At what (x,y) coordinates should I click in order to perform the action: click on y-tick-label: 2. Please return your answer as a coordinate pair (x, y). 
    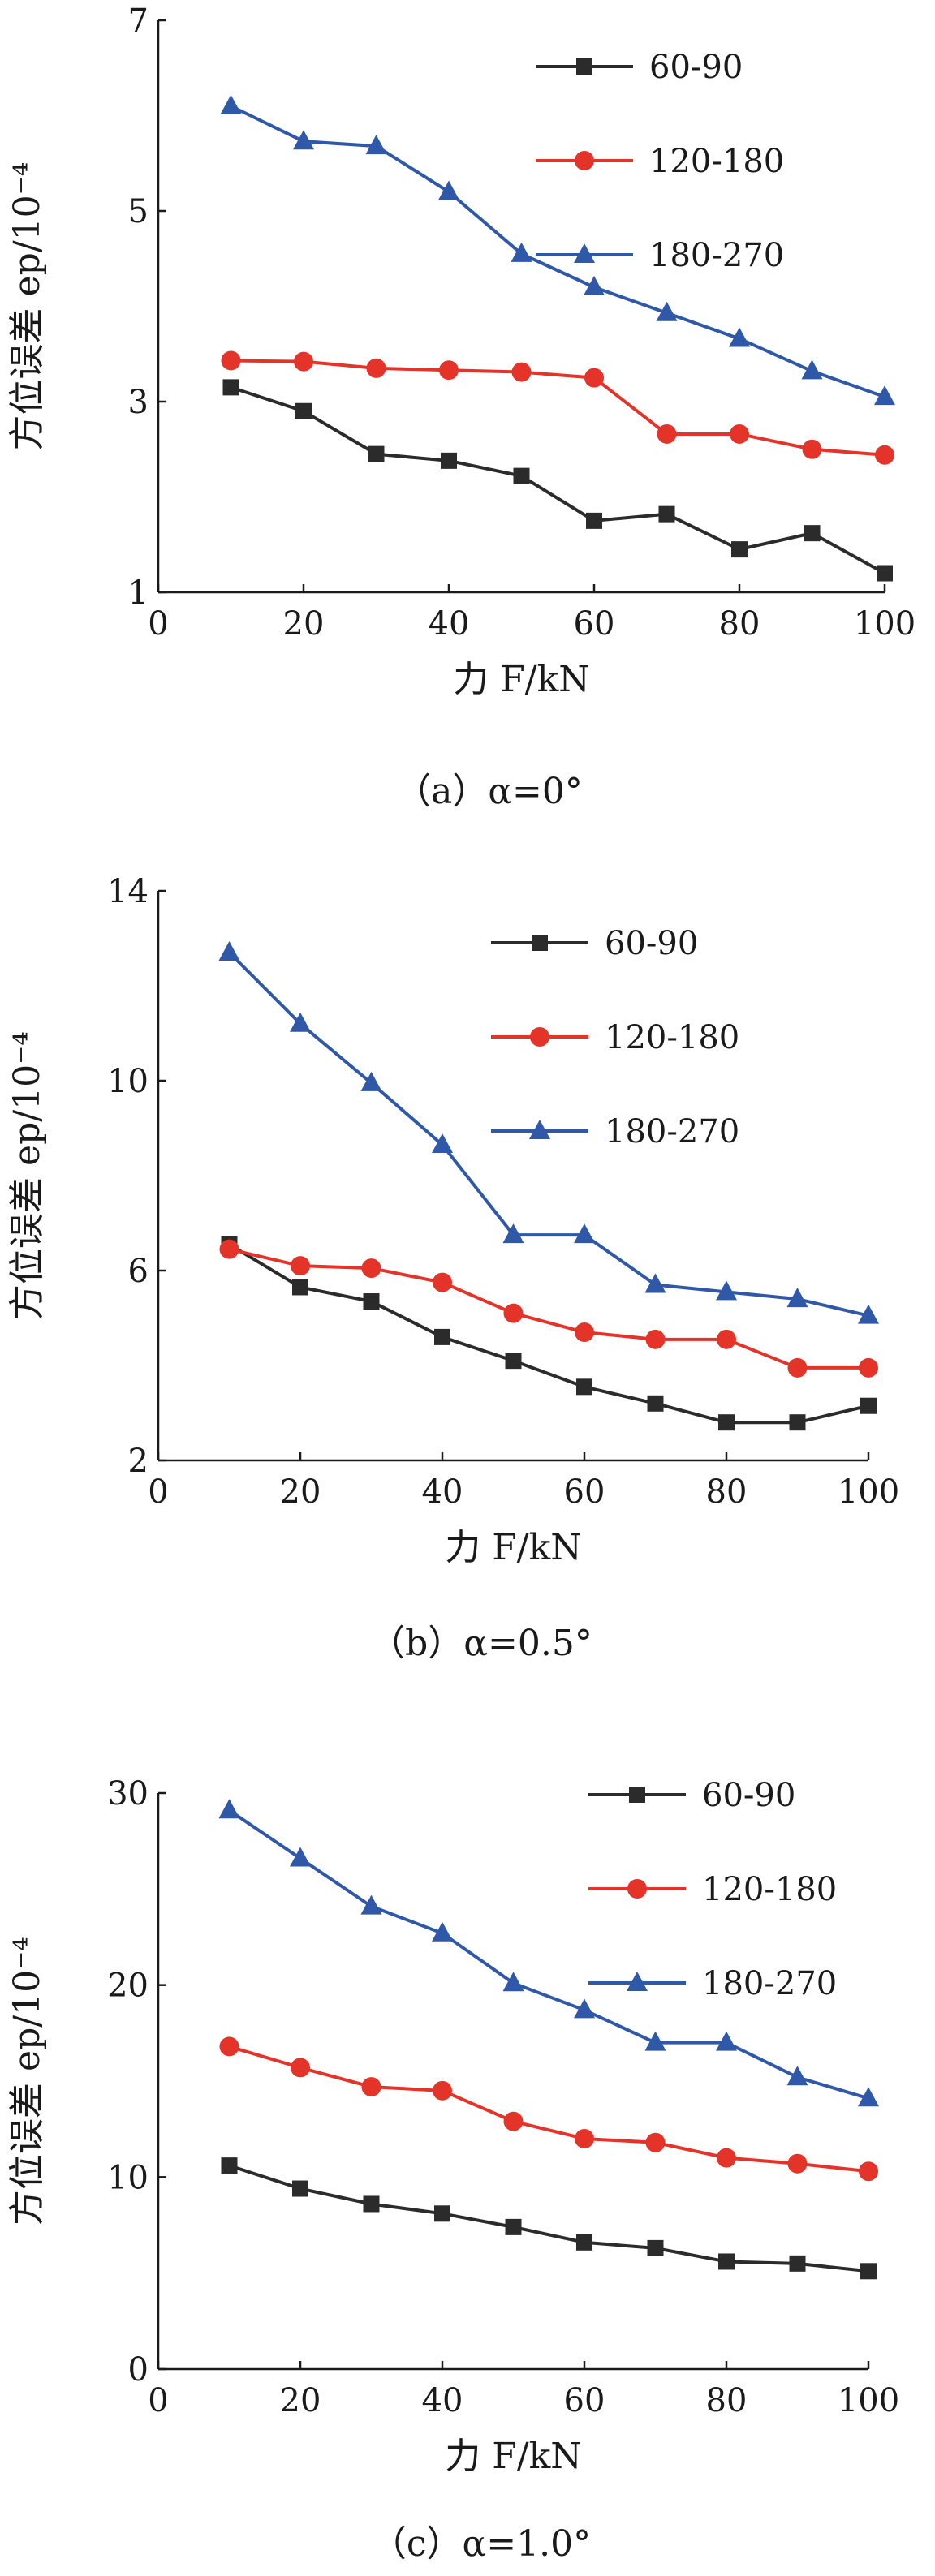
    Looking at the image, I should click on (138, 1461).